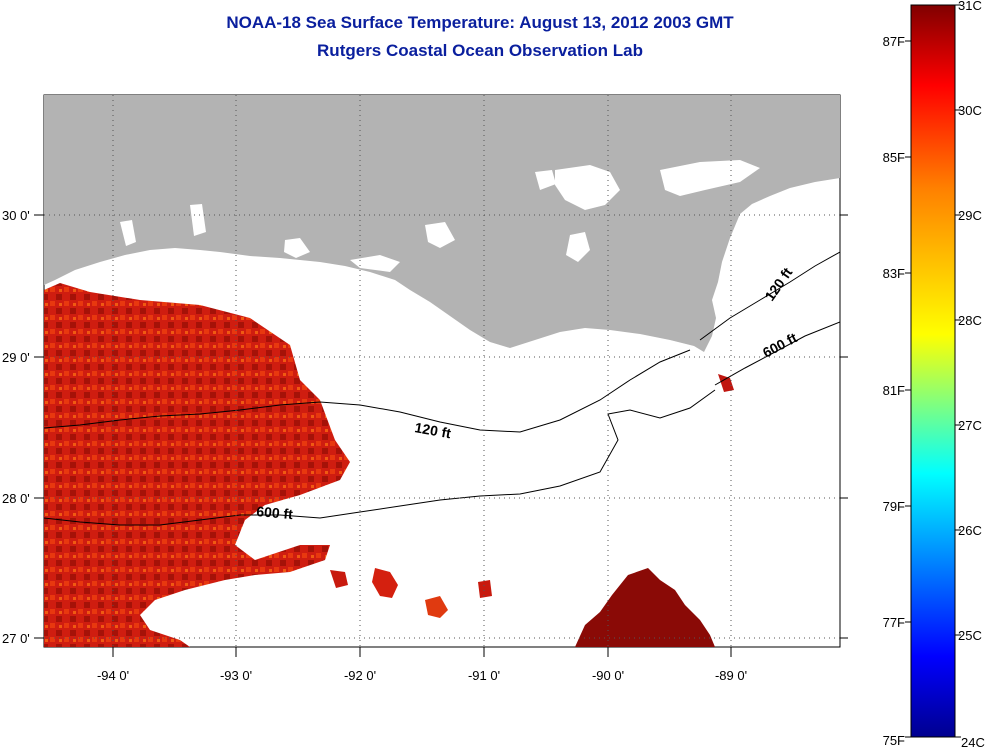 The image size is (992, 754). What do you see at coordinates (970, 6) in the screenshot?
I see `colorbar-c-label: 31C` at bounding box center [970, 6].